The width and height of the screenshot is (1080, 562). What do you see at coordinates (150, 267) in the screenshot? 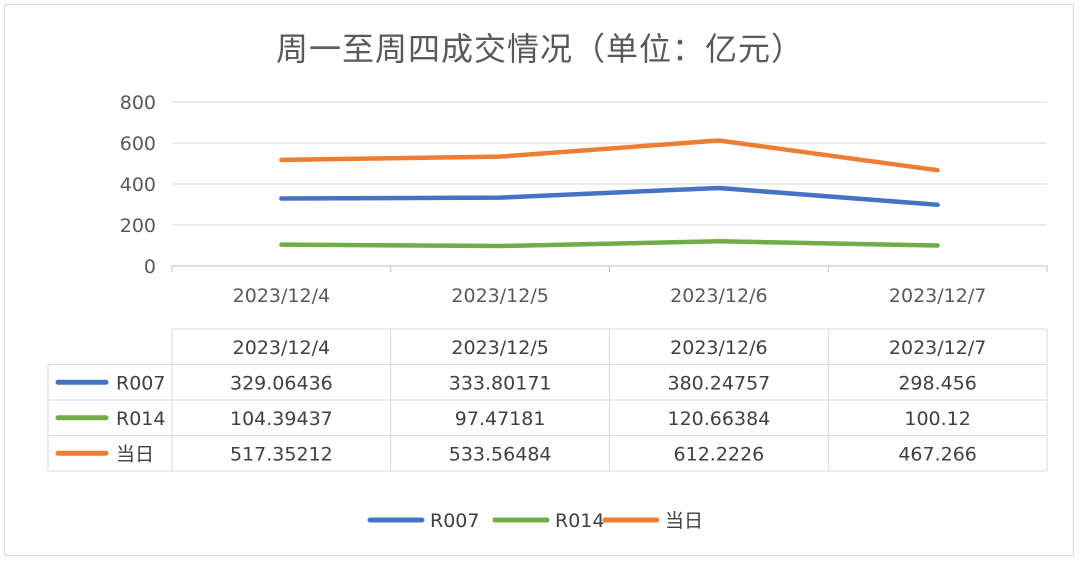
I see `y-tick-label: 0` at bounding box center [150, 267].